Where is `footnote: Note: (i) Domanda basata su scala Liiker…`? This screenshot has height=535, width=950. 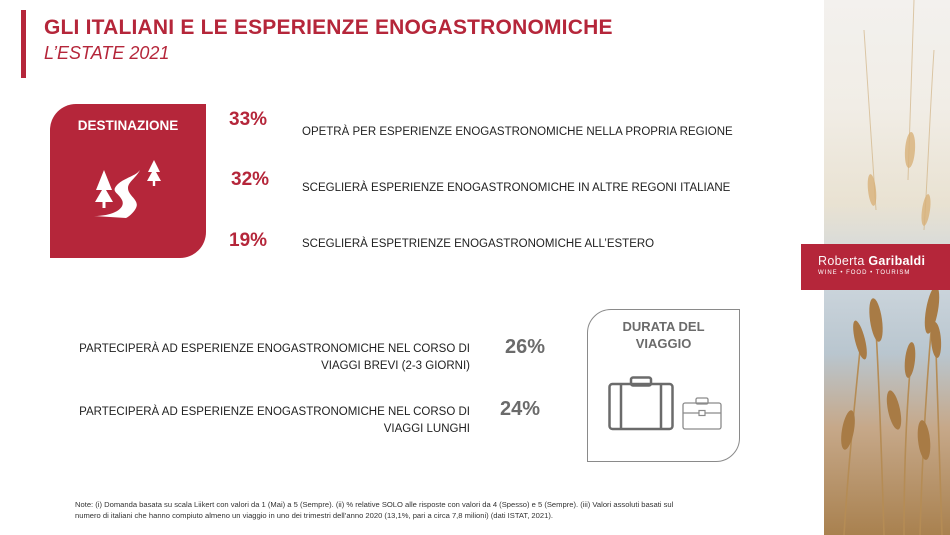 footnote: Note: (i) Domanda basata su scala Liiker… is located at coordinates (440, 510).